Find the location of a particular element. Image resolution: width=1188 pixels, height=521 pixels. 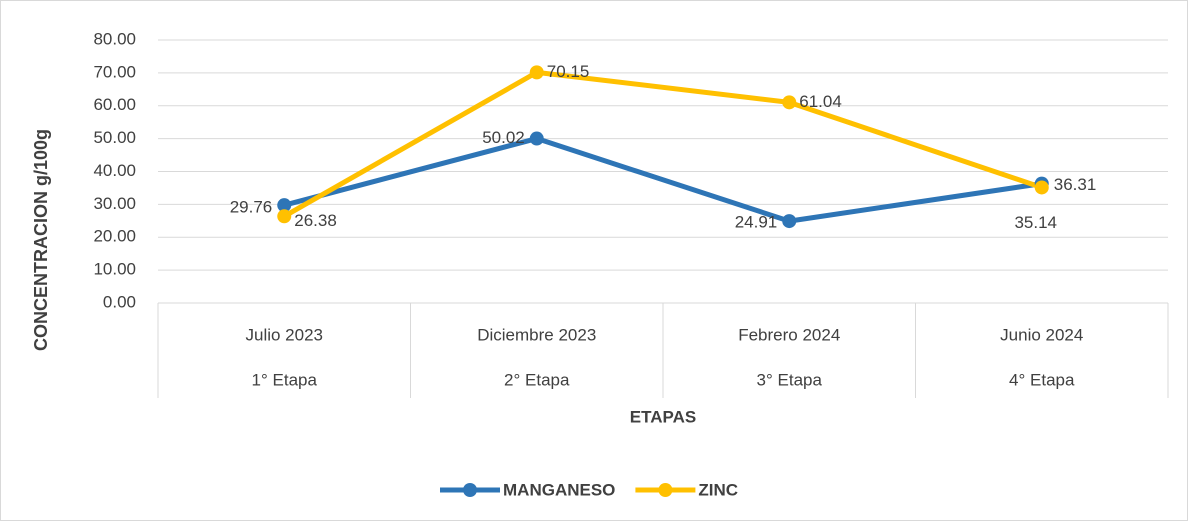

x-group-label: 4° Etapa is located at coordinates (1042, 379).